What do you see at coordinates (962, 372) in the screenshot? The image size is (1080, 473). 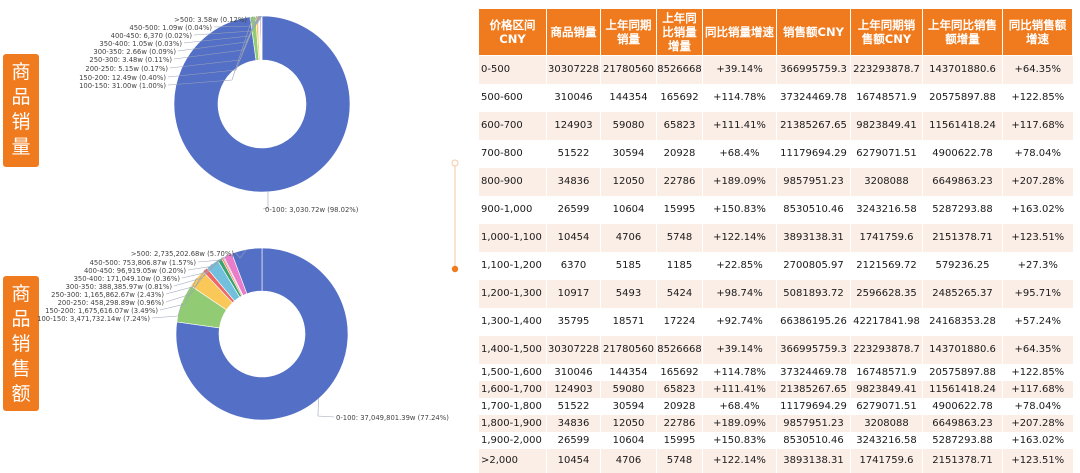 I see `table-cell: 20575897.88` at bounding box center [962, 372].